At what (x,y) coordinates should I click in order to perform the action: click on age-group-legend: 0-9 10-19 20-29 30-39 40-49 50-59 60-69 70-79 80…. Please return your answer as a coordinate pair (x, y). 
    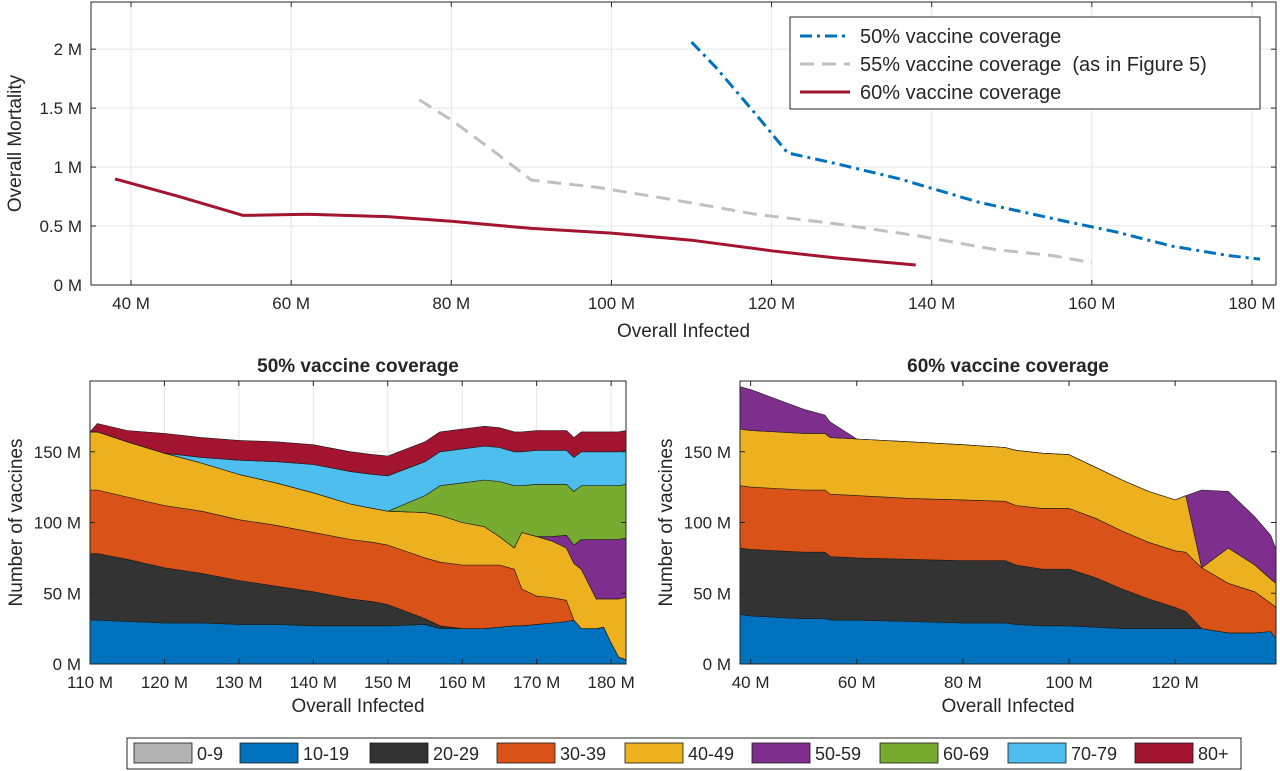
    Looking at the image, I should click on (684, 753).